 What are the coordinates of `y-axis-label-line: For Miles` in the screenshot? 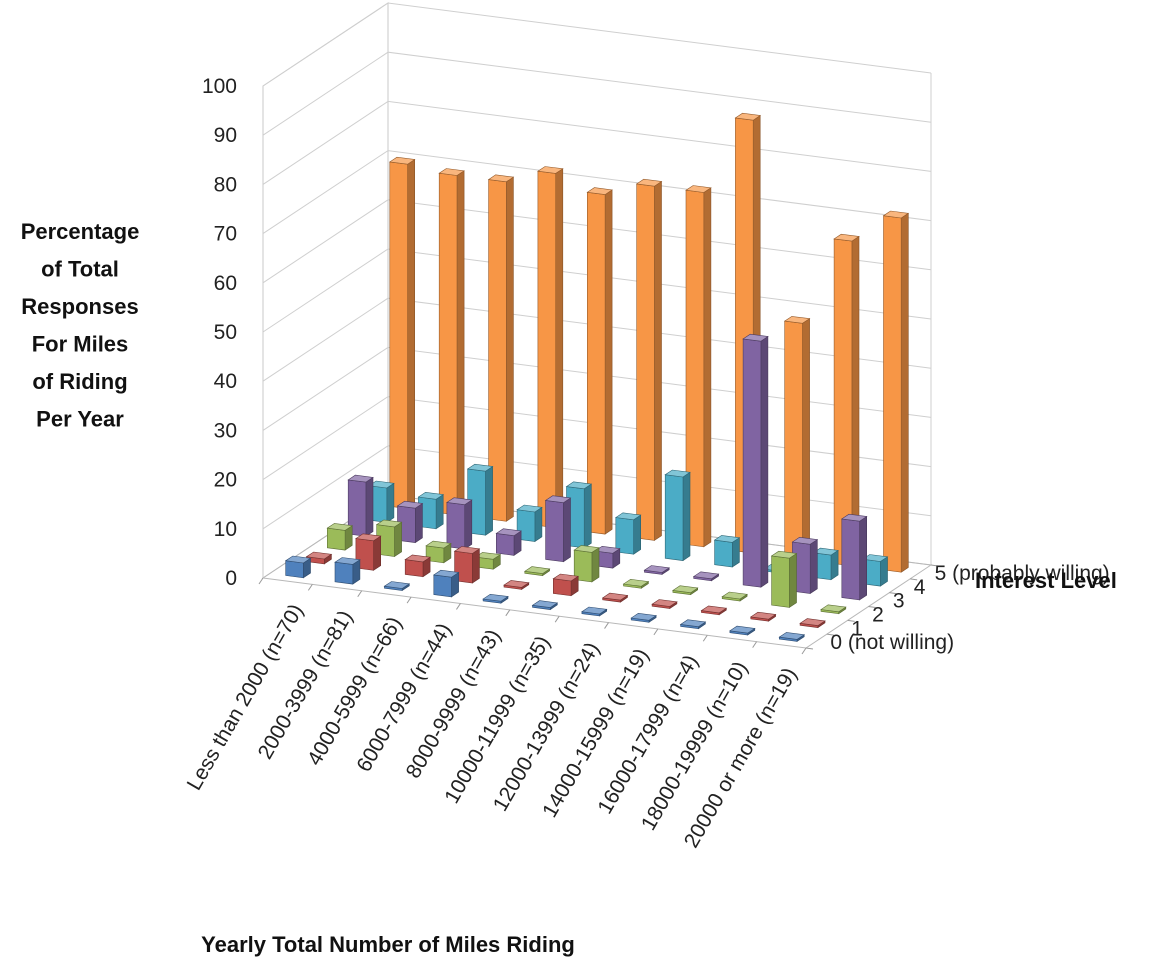 It's located at (80, 344).